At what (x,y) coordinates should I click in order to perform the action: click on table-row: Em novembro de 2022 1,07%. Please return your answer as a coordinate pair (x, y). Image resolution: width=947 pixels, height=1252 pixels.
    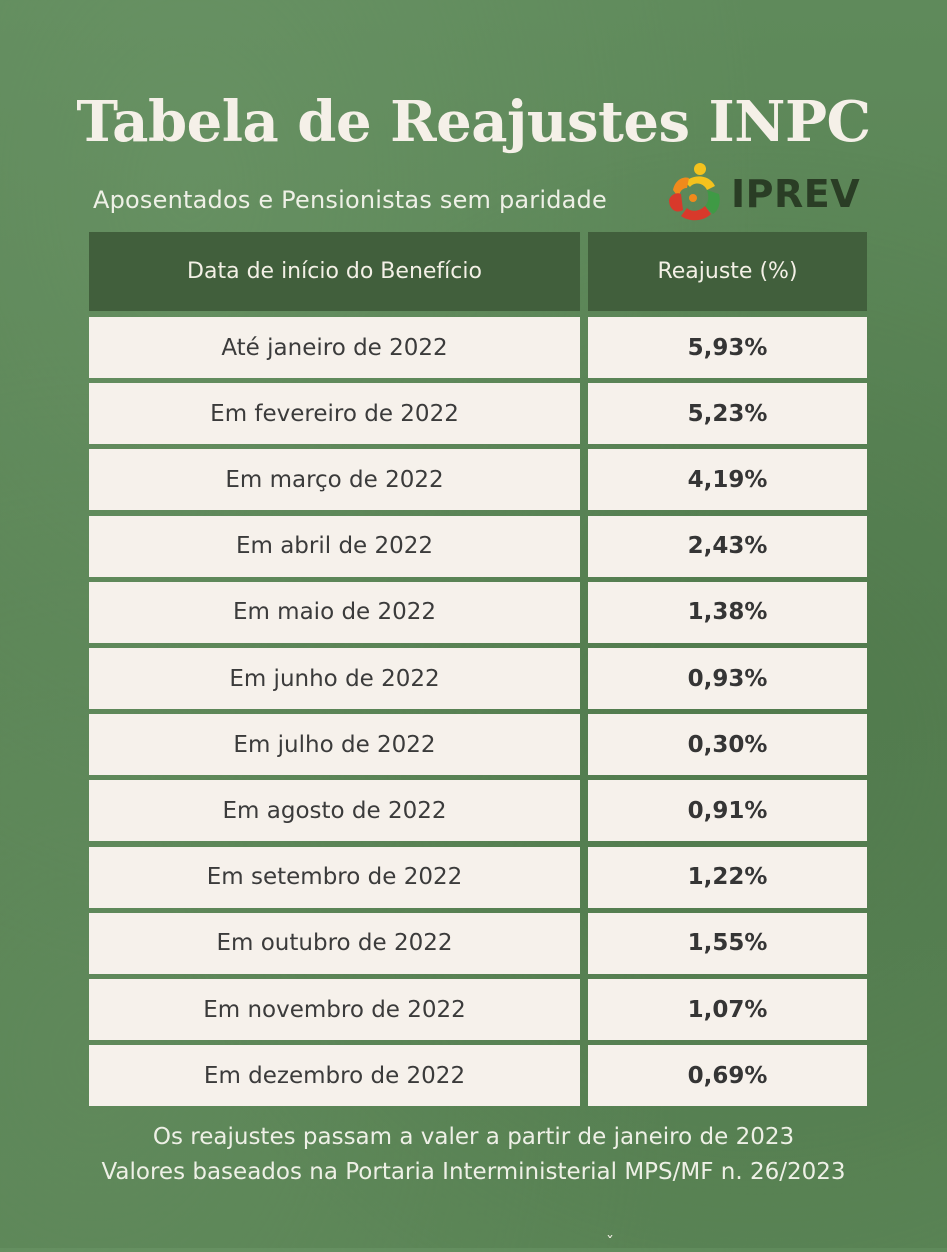
    Looking at the image, I should click on (478, 1009).